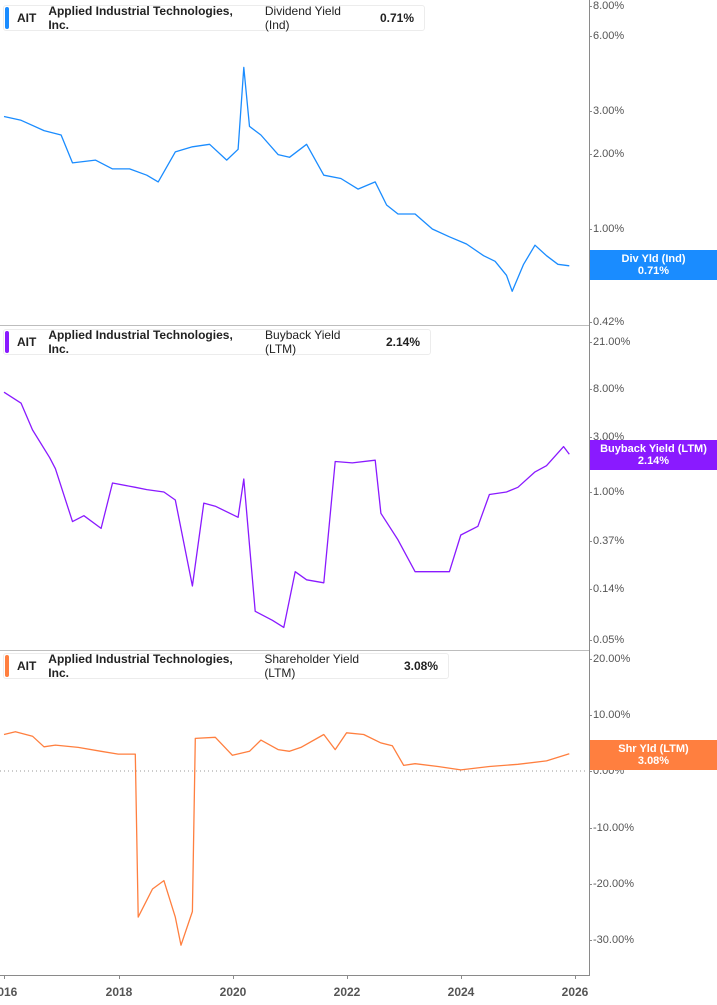 This screenshot has height=1005, width=717. What do you see at coordinates (606, 154) in the screenshot?
I see `y-tick: 2.00%` at bounding box center [606, 154].